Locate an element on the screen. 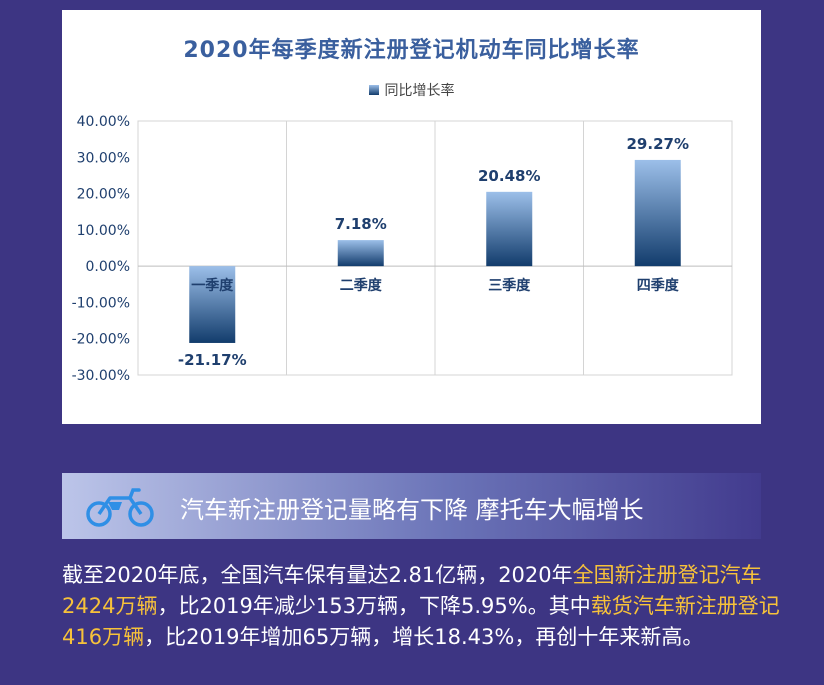 The image size is (824, 685). legend-label: 同比增长率 is located at coordinates (419, 91).